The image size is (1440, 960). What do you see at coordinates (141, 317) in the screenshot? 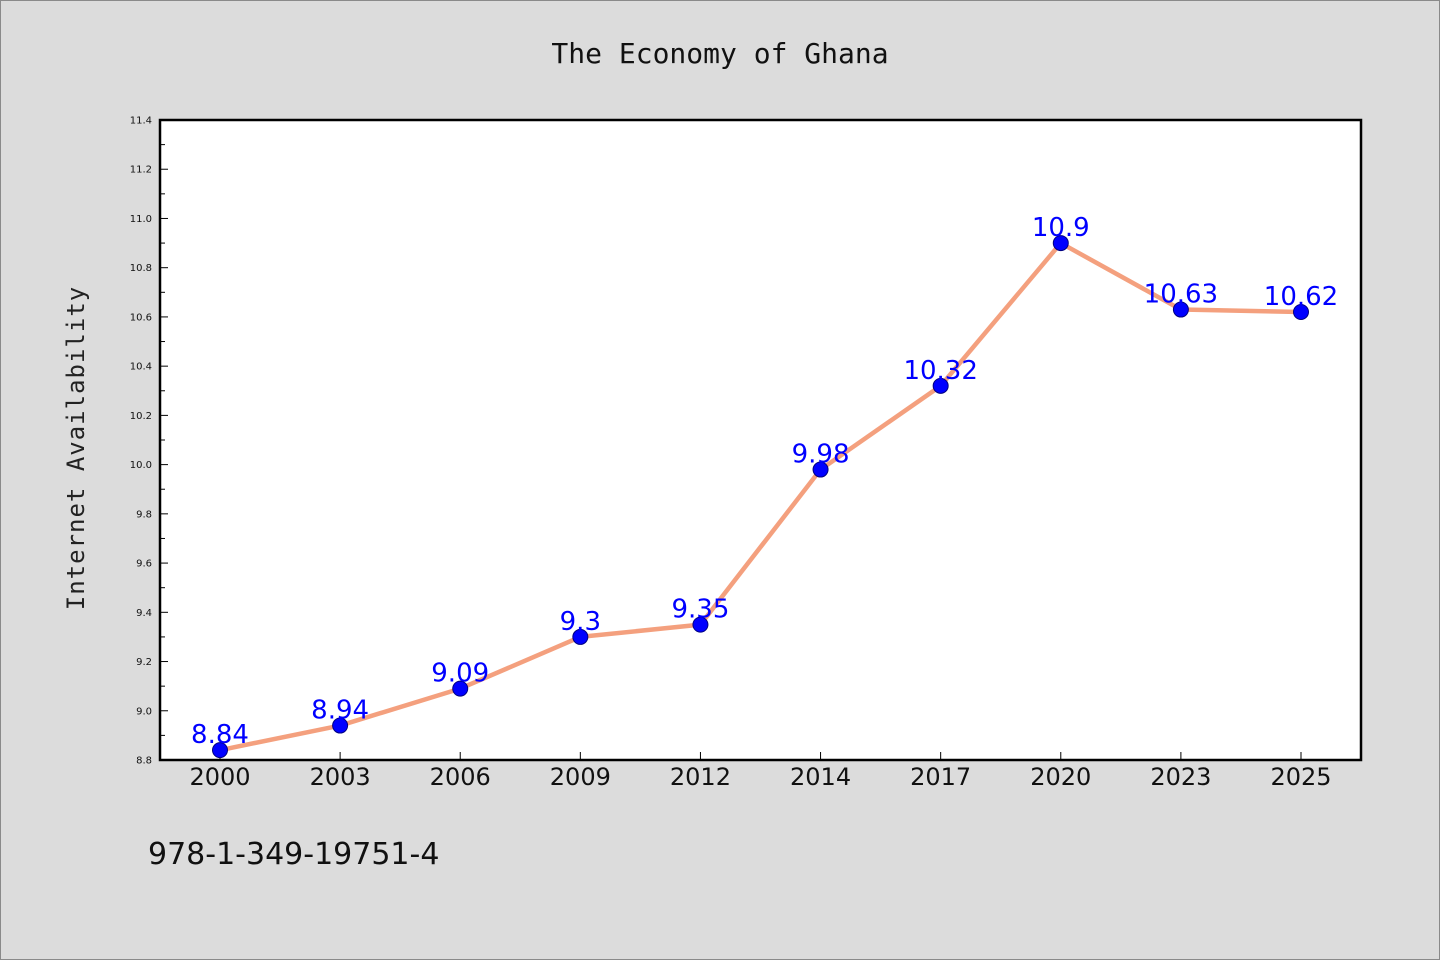
I see `y-tick-label: 10.6` at bounding box center [141, 317].